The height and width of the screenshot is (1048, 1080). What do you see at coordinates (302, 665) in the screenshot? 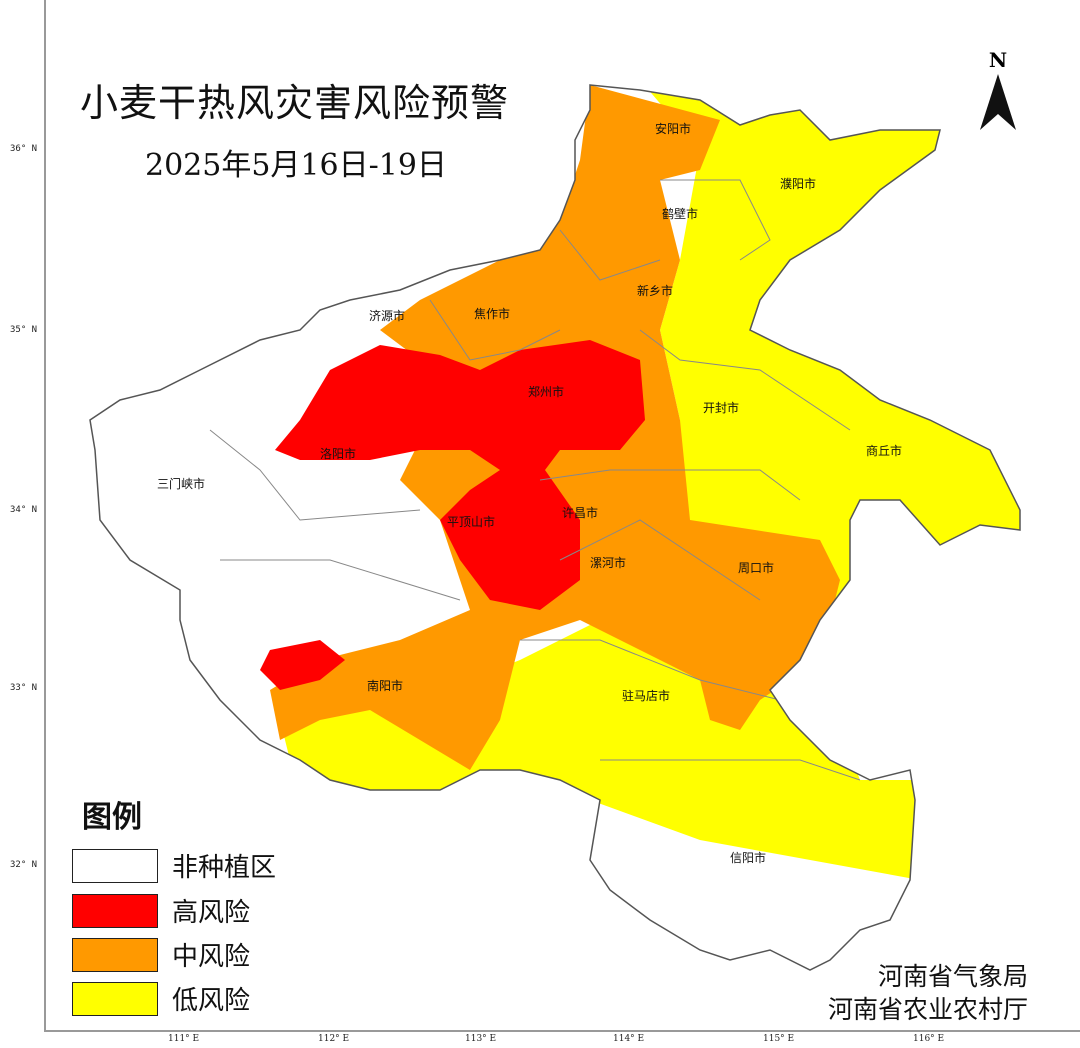
I see `high-risk-zone-southwest` at bounding box center [302, 665].